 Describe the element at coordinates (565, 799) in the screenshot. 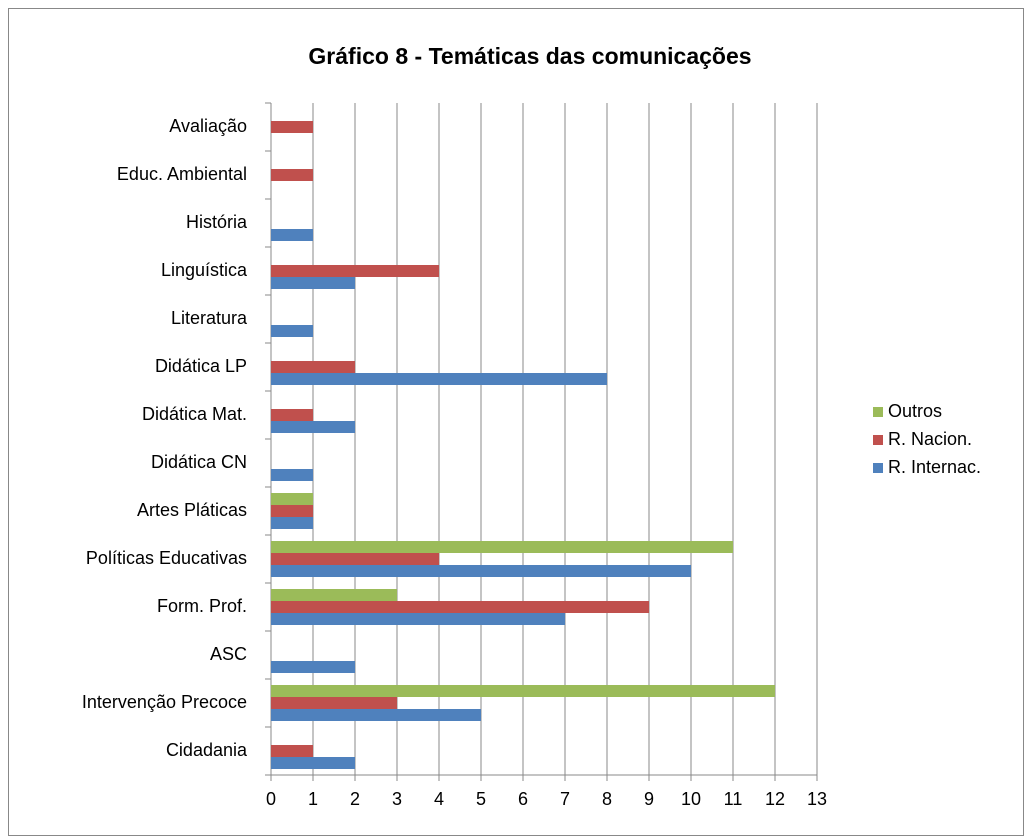

I see `x-tick-label: 7` at that location.